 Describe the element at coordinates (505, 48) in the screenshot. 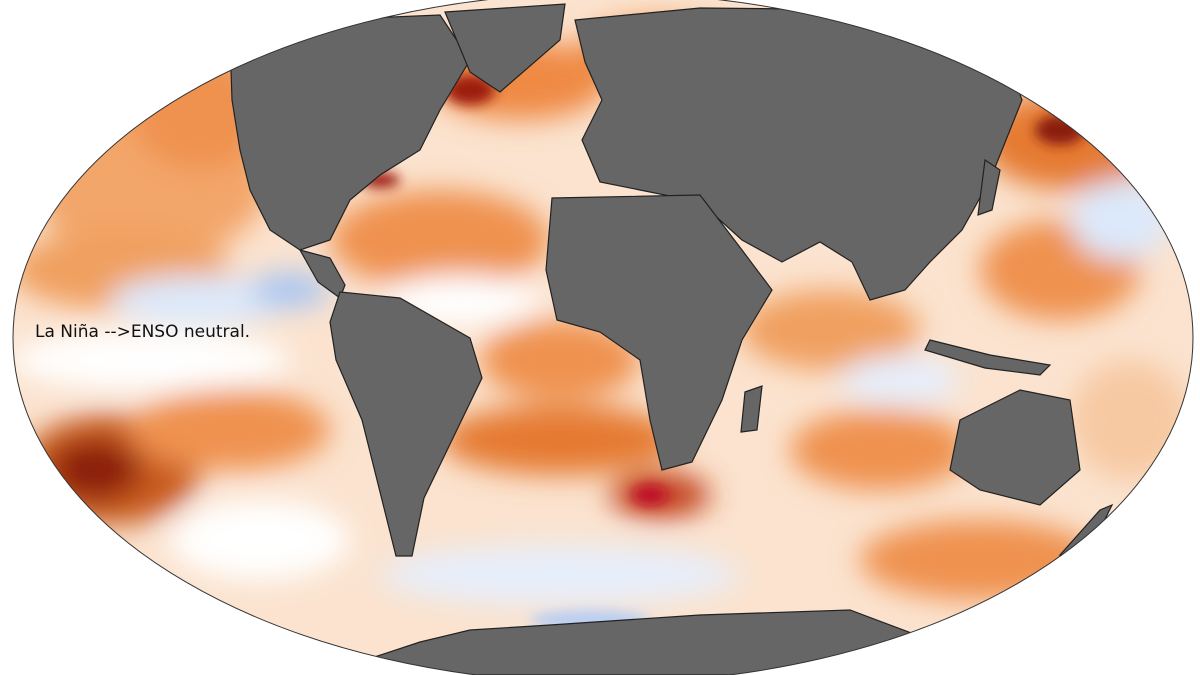

I see `greenland` at that location.